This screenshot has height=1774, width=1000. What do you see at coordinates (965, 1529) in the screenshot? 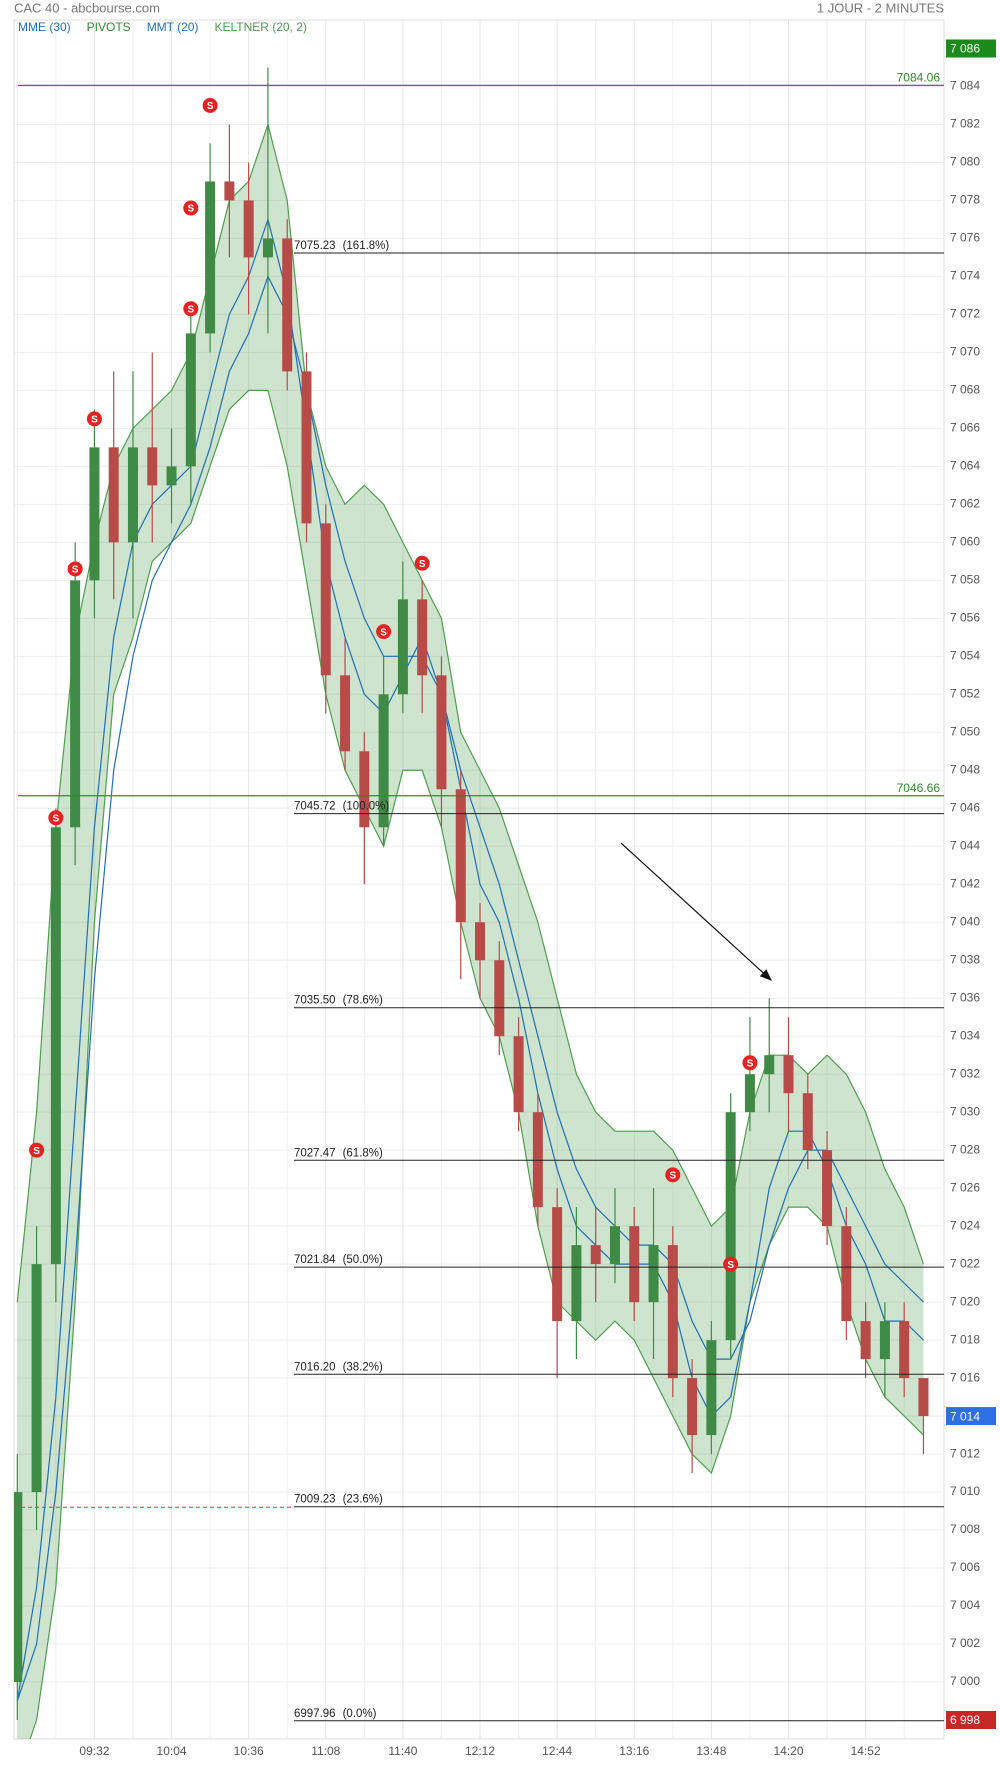
I see `y-tick-label: 7 008` at bounding box center [965, 1529].